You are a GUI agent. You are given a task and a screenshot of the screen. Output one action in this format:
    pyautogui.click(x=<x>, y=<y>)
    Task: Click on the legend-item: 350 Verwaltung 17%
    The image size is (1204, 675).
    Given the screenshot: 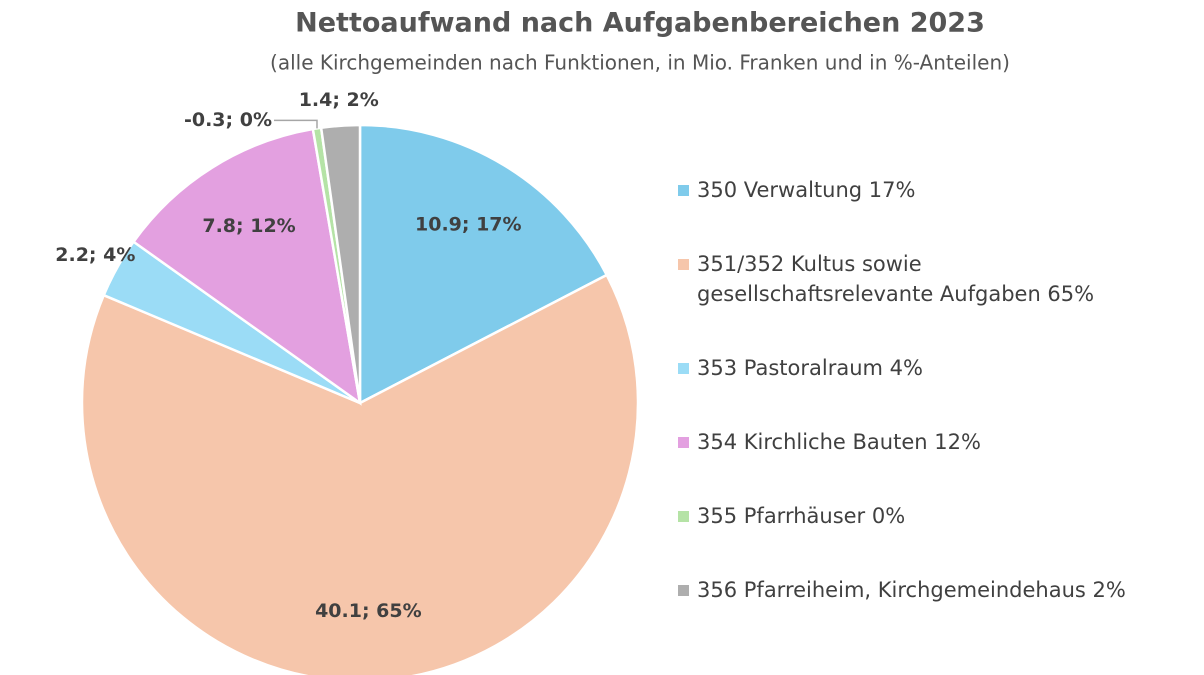 What is the action you would take?
    pyautogui.click(x=918, y=190)
    